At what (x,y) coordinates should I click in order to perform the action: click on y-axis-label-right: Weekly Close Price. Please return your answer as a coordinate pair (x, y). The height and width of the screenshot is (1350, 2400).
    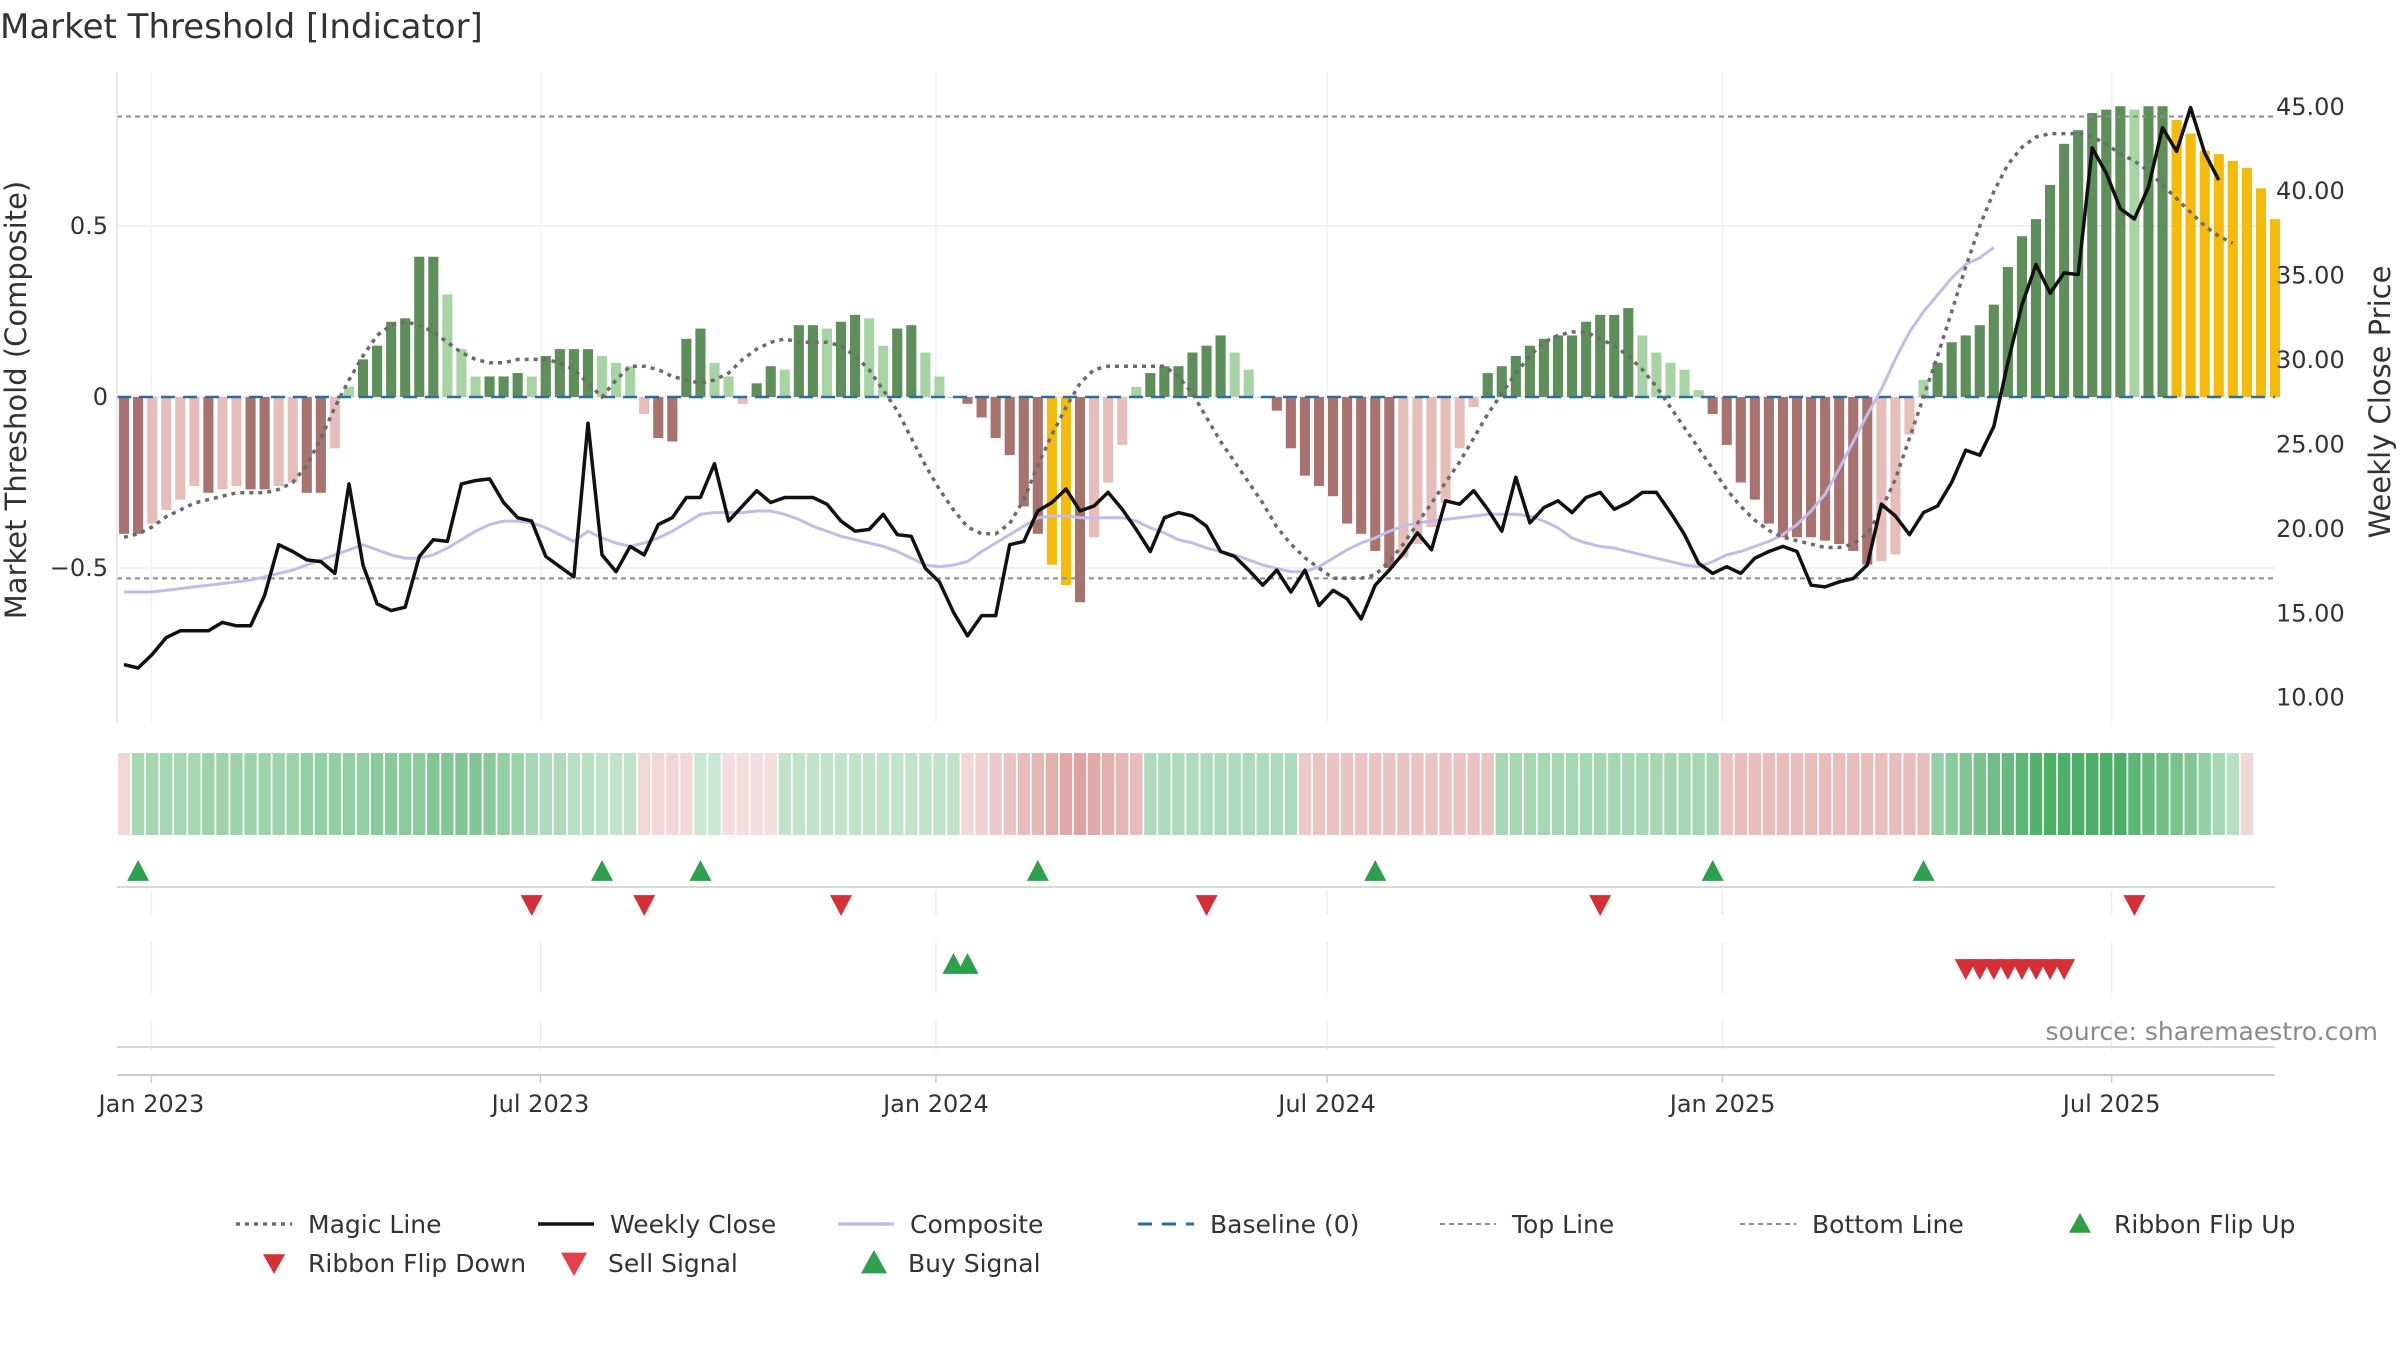
    Looking at the image, I should click on (2380, 402).